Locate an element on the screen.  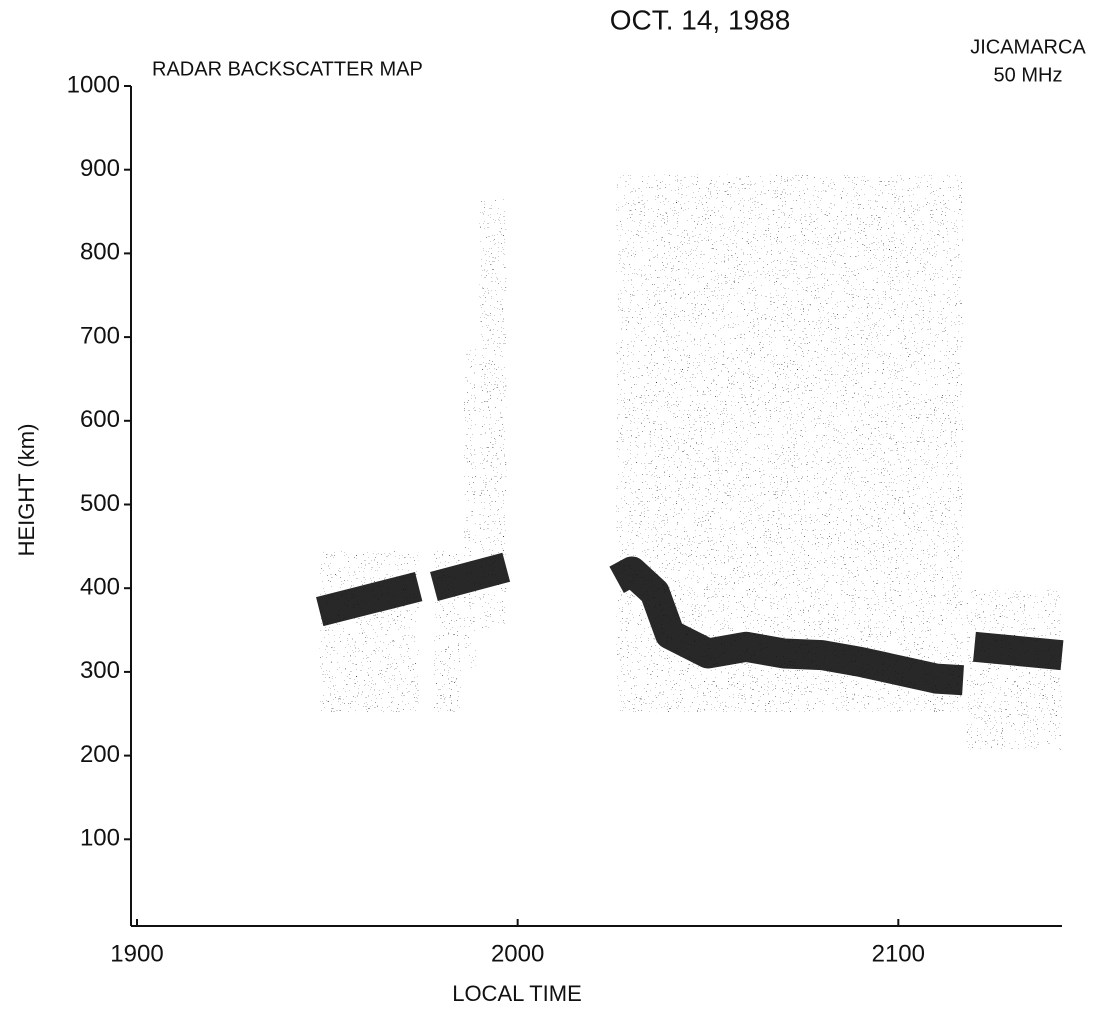
x-tick-label: 2000 is located at coordinates (517, 953).